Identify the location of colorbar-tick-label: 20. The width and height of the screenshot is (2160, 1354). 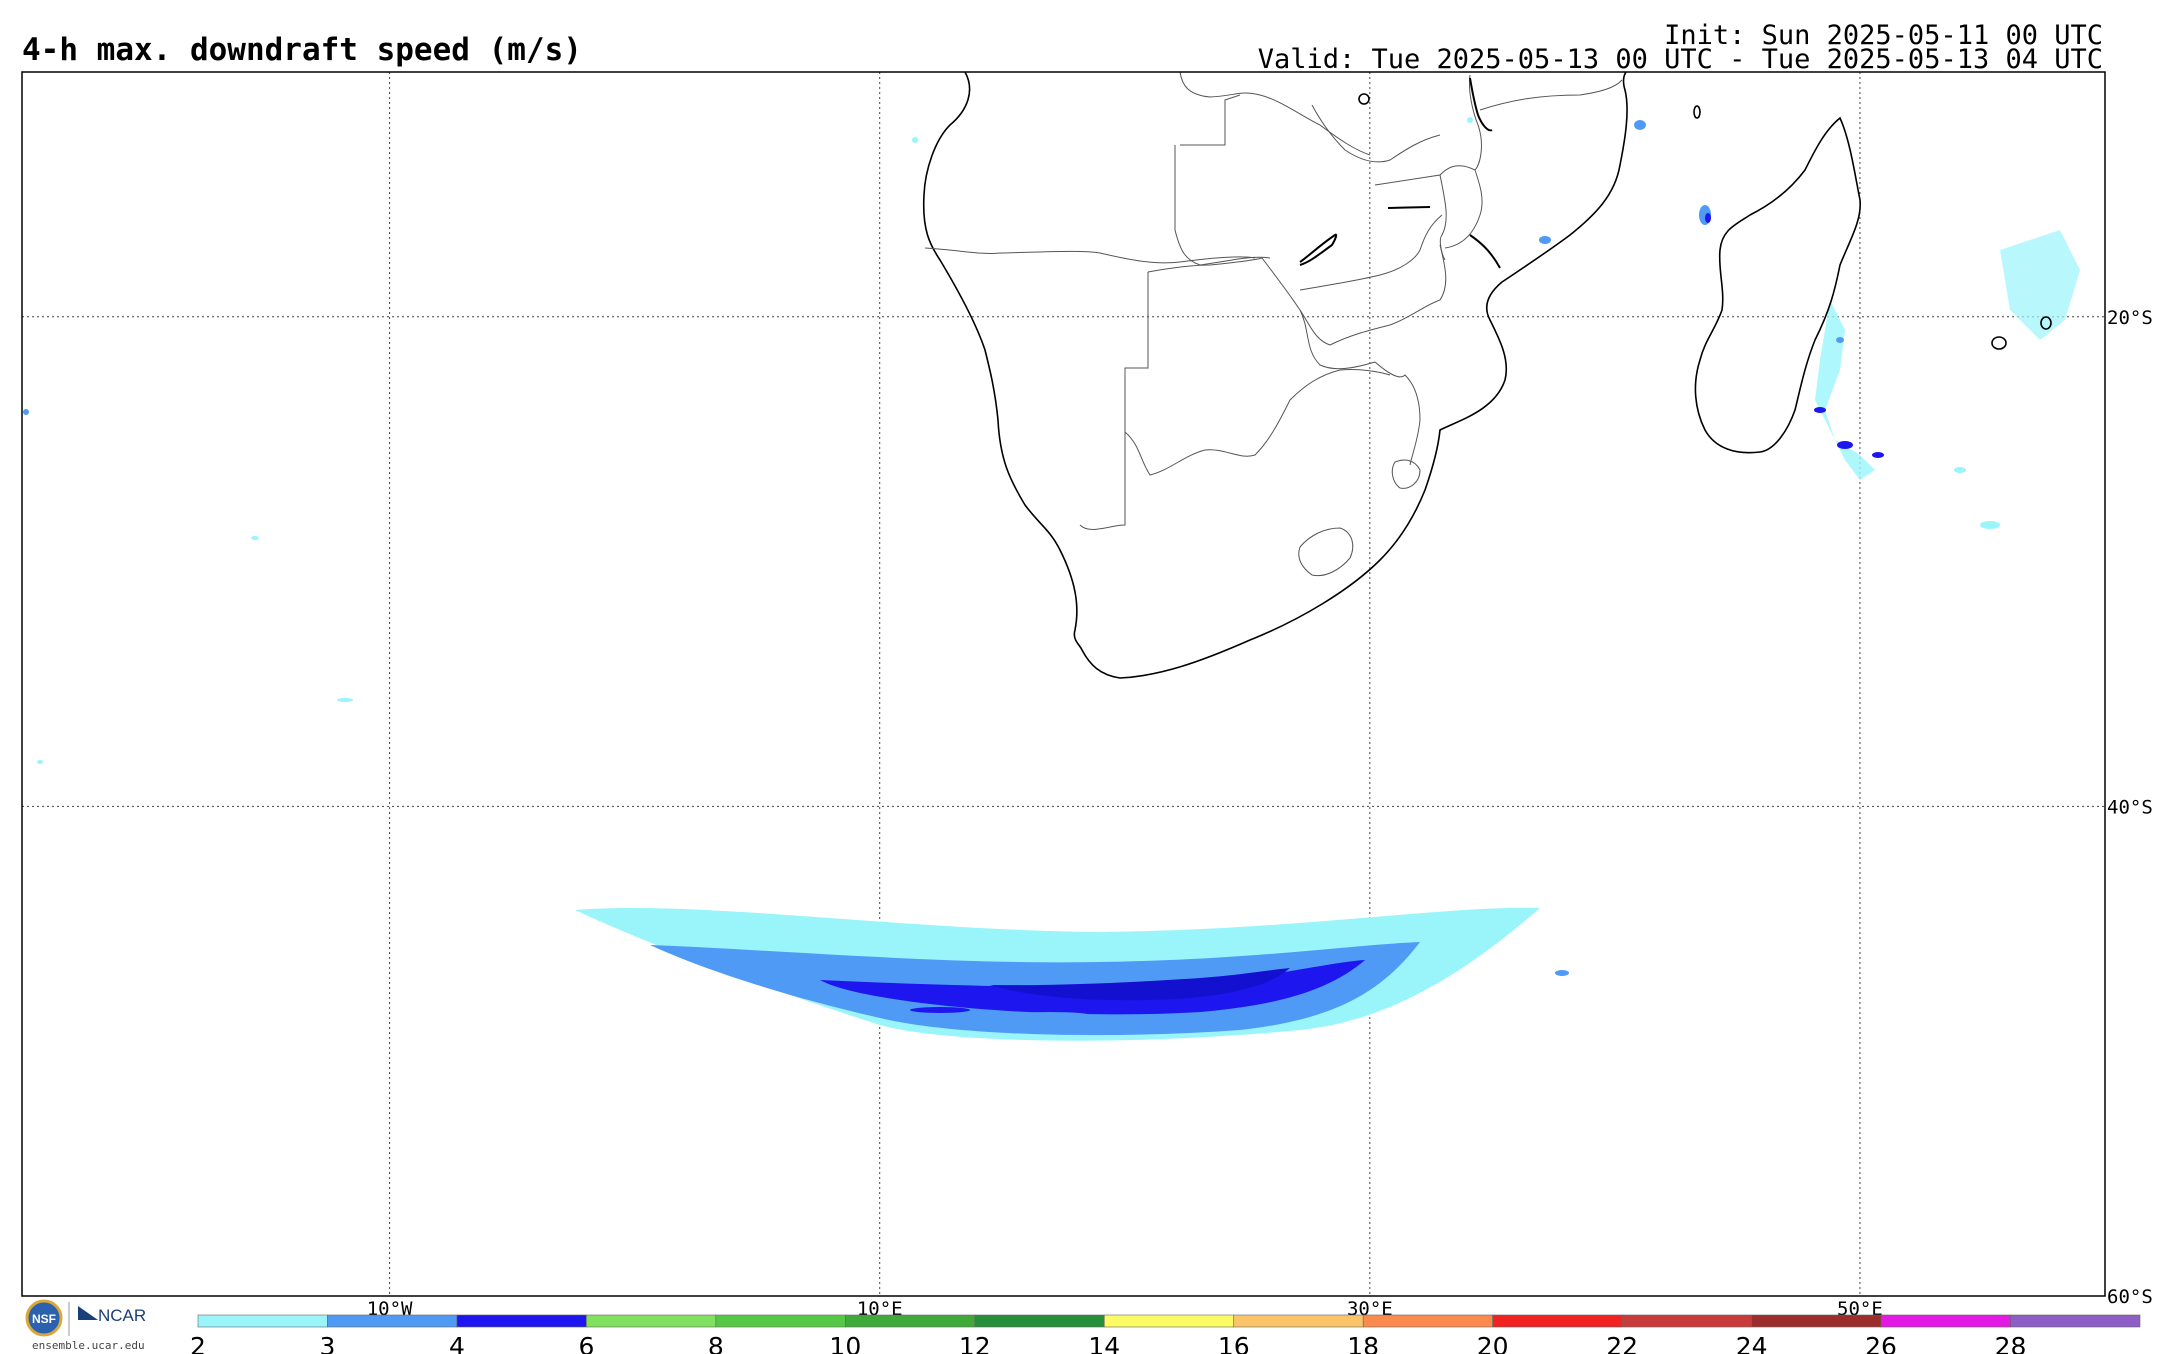
(1493, 1343).